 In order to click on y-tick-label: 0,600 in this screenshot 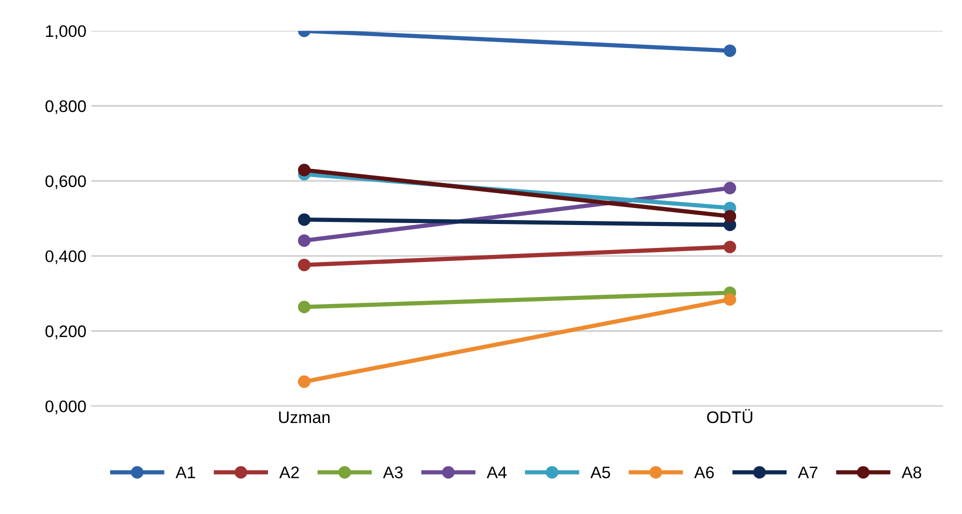, I will do `click(65, 182)`.